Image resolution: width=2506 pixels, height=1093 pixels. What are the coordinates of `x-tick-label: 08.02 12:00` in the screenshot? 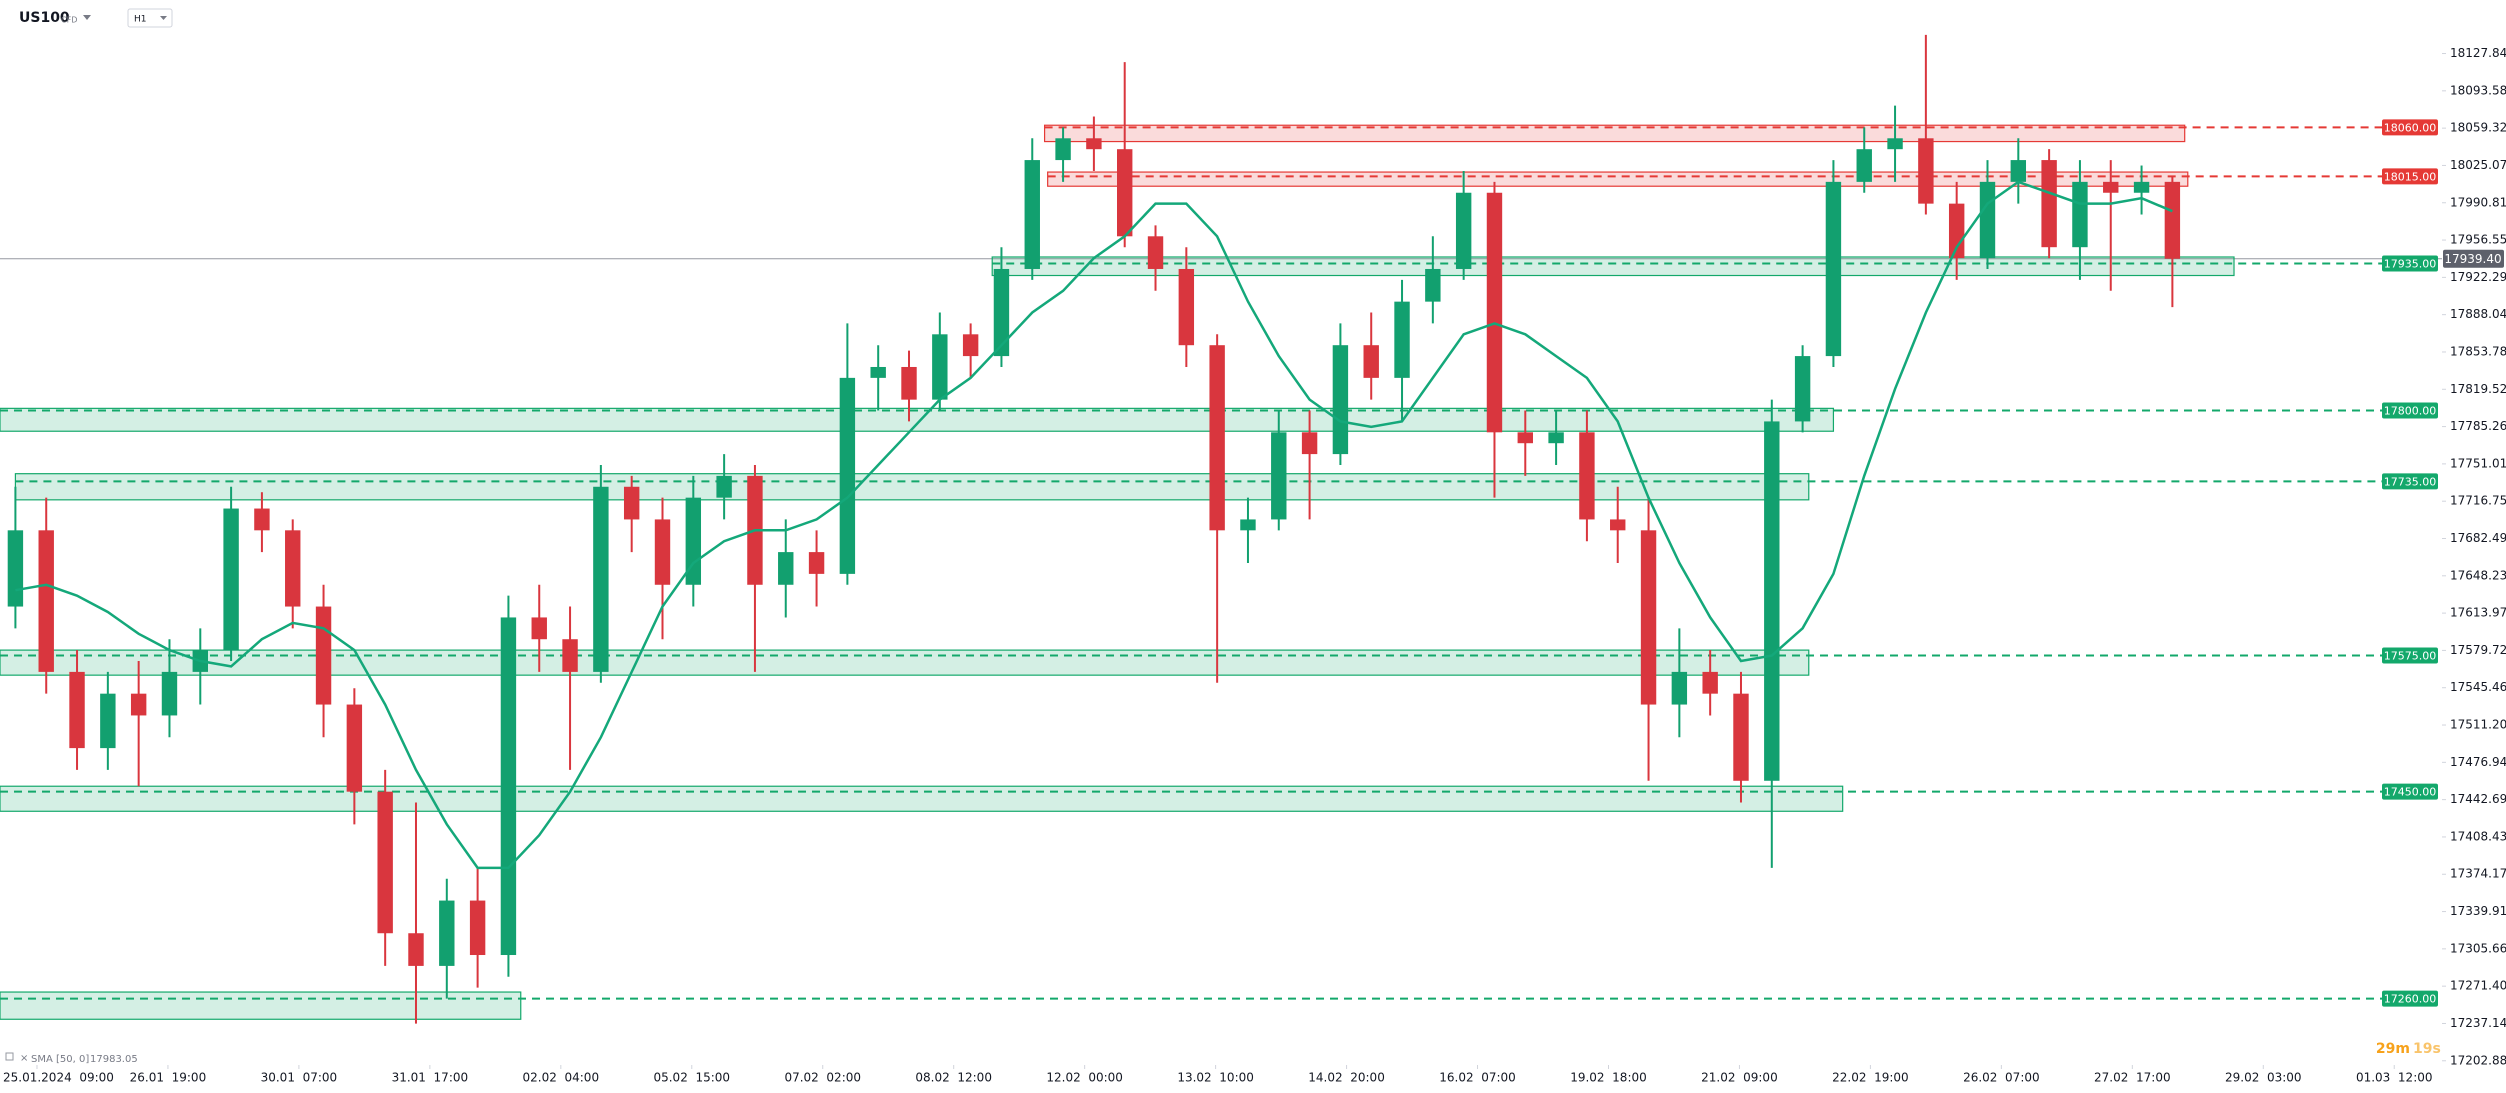 It's located at (953, 1078).